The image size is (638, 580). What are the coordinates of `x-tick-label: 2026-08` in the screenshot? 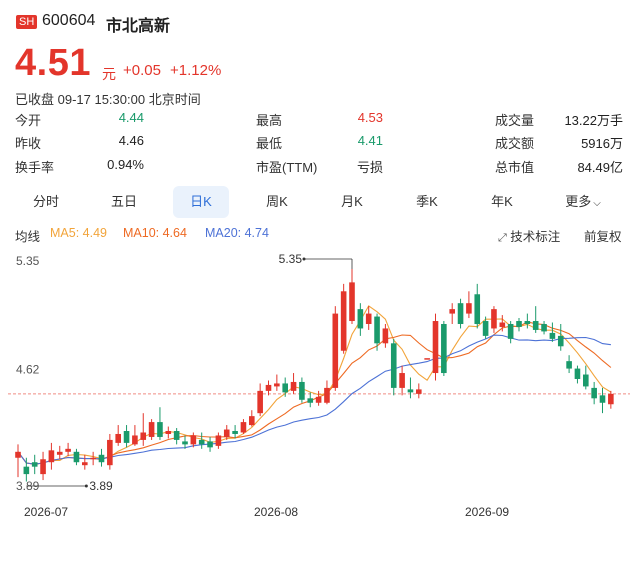 It's located at (276, 512).